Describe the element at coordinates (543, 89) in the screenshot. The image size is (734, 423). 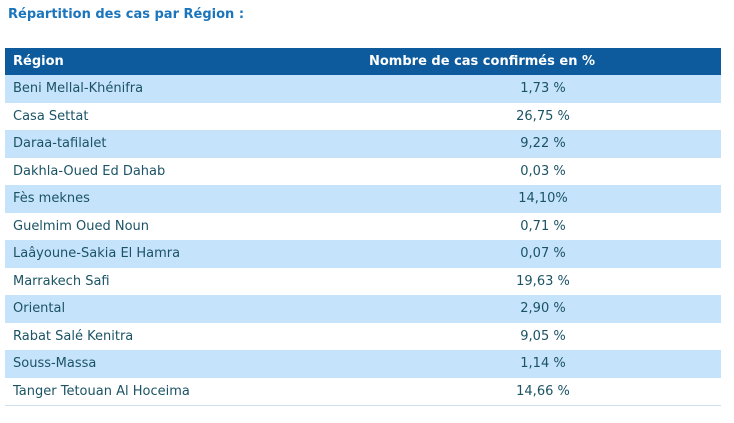
I see `value-cell: 1,73 %` at that location.